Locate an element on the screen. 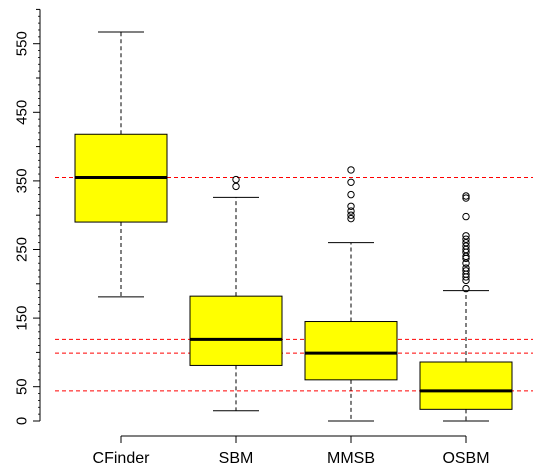  y-tick-label: 150 is located at coordinates (22, 318).